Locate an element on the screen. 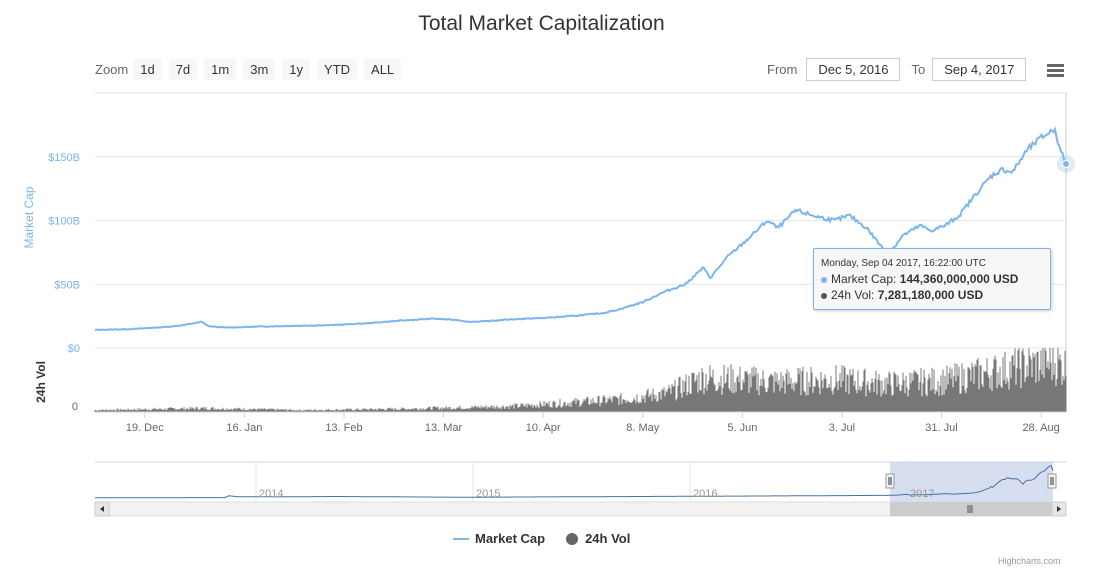  x-tick-label: 28. Aug is located at coordinates (1040, 428).